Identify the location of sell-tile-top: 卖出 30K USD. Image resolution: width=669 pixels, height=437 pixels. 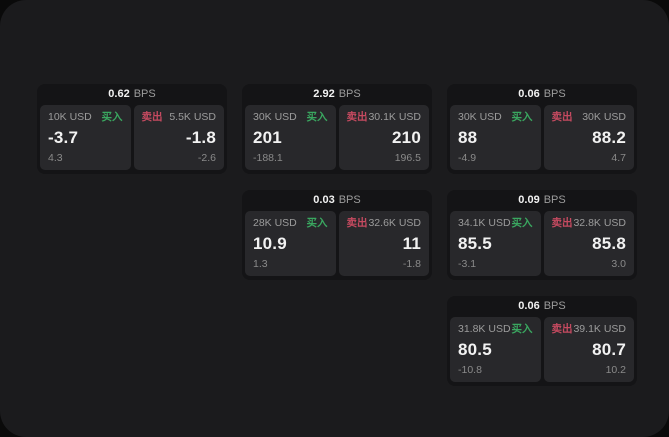
(589, 117).